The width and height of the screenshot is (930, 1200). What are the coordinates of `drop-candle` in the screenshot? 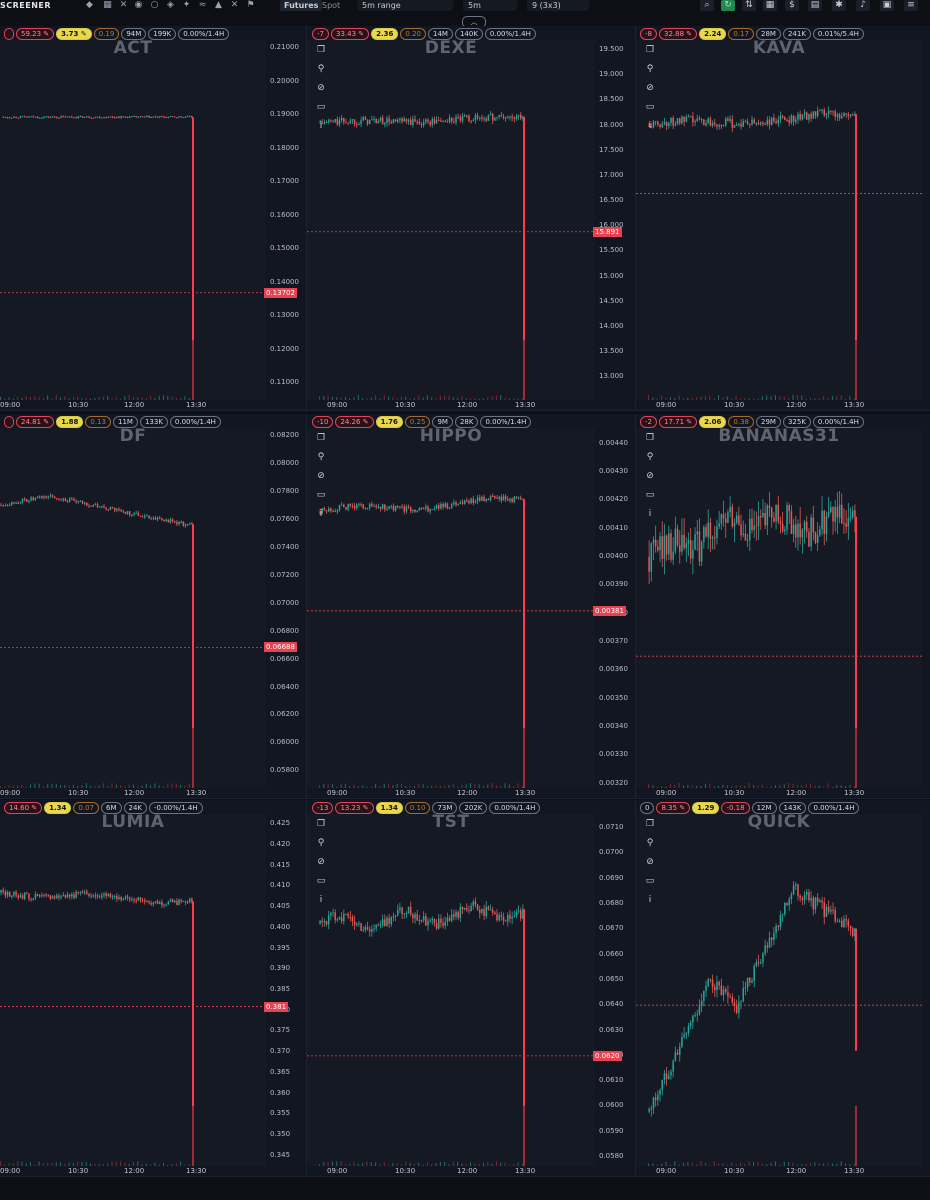 It's located at (193, 1029).